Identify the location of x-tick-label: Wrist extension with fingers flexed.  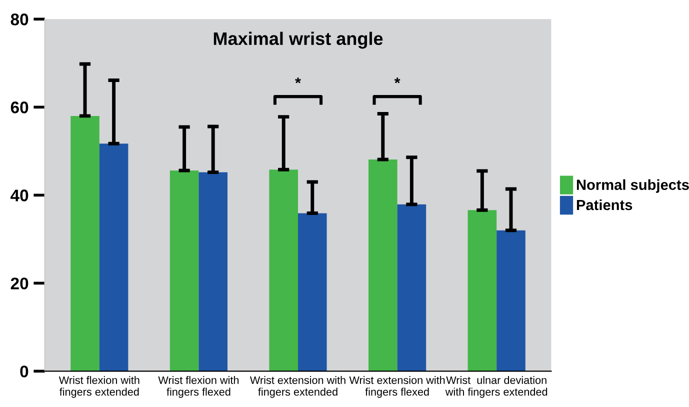
(397, 387).